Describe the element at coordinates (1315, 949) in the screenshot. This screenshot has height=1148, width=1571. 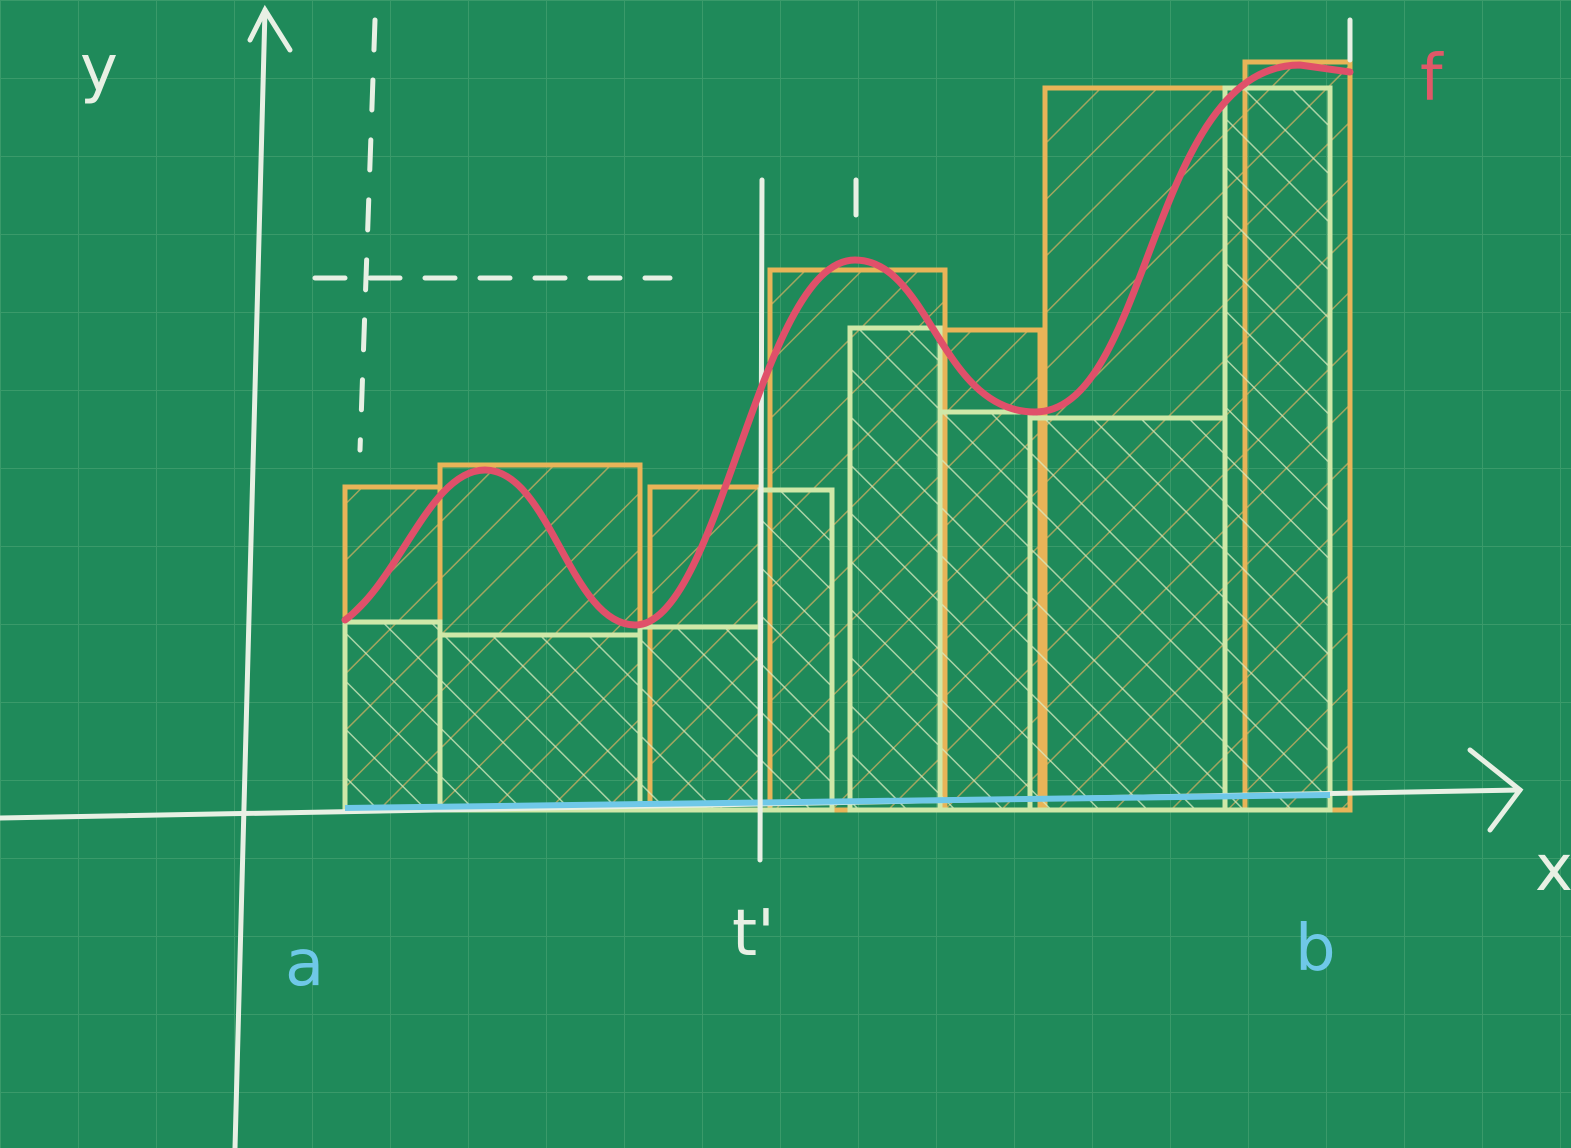
I see `b-label: b` at that location.